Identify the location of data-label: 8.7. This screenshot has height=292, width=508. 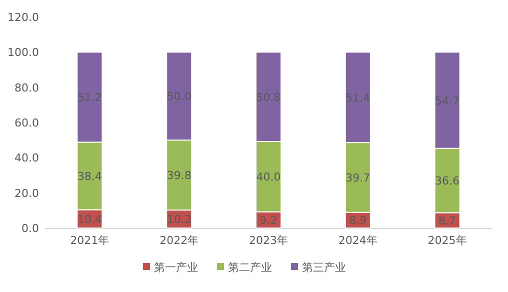
(447, 221).